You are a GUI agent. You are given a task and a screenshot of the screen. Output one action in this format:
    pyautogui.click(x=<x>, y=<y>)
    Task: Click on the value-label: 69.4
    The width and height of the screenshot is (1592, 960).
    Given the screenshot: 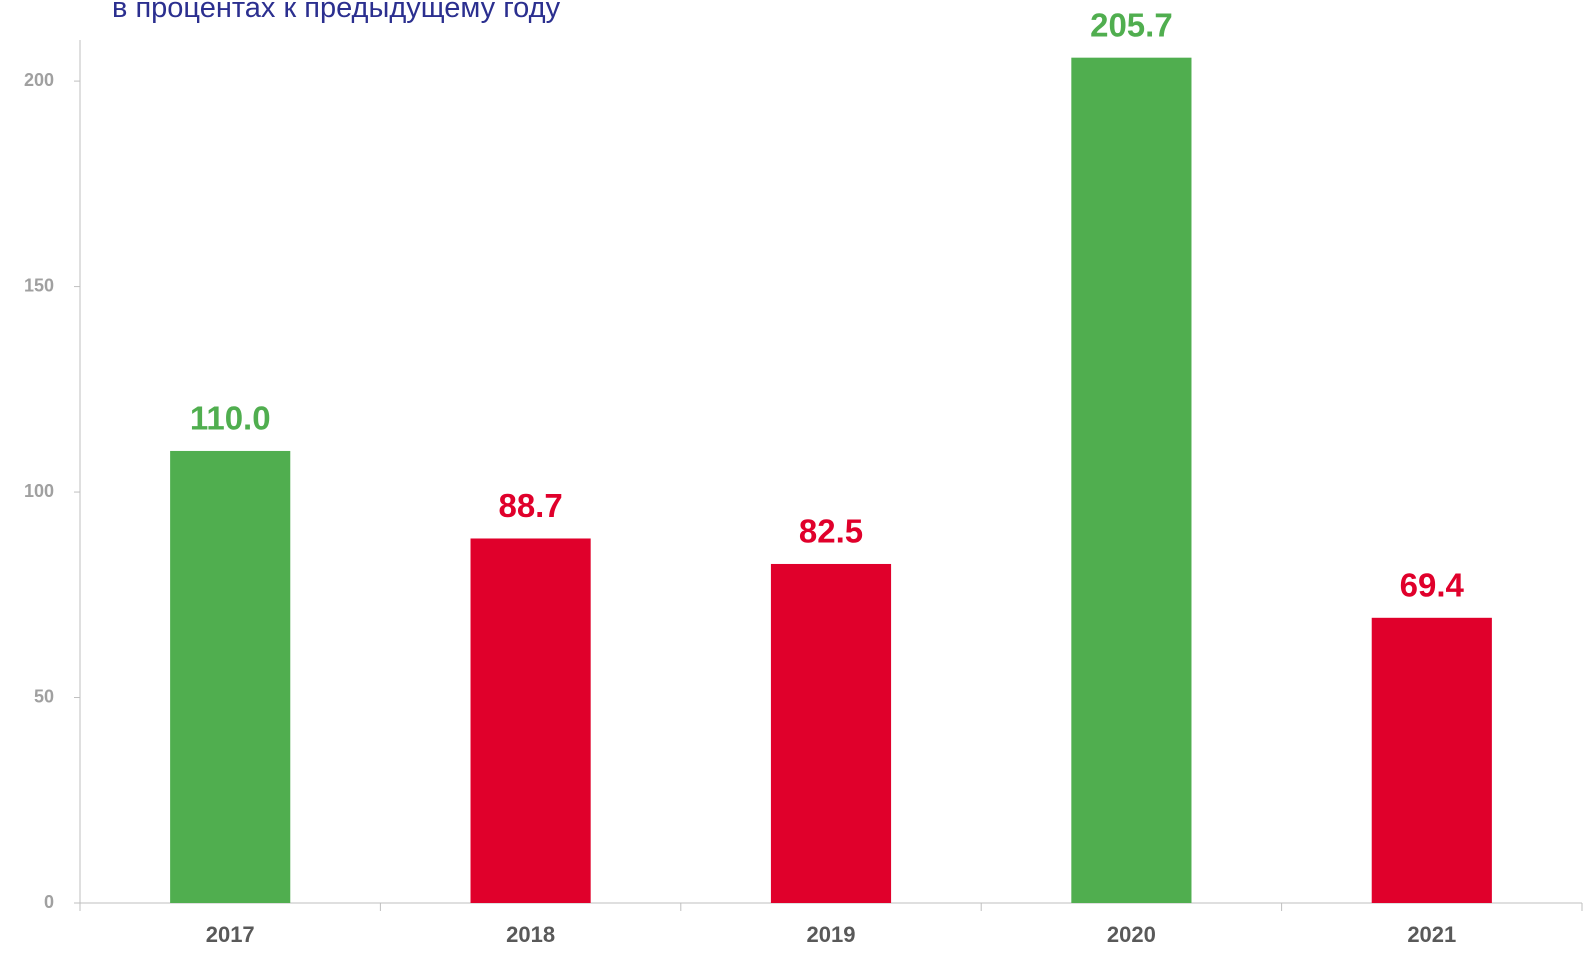 What is the action you would take?
    pyautogui.click(x=1432, y=585)
    